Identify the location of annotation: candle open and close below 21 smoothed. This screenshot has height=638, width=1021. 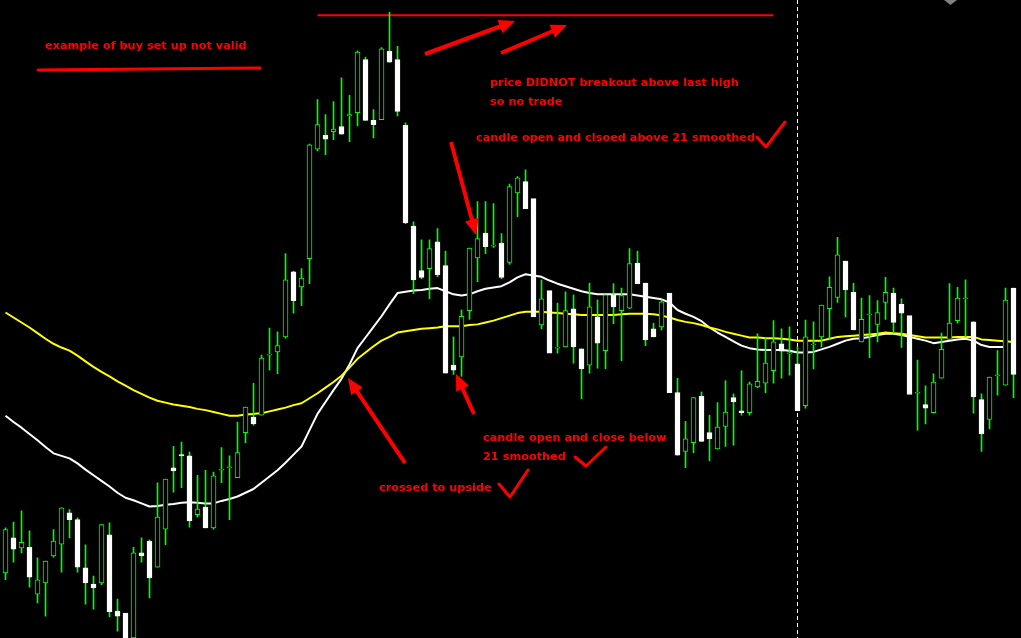
(575, 447).